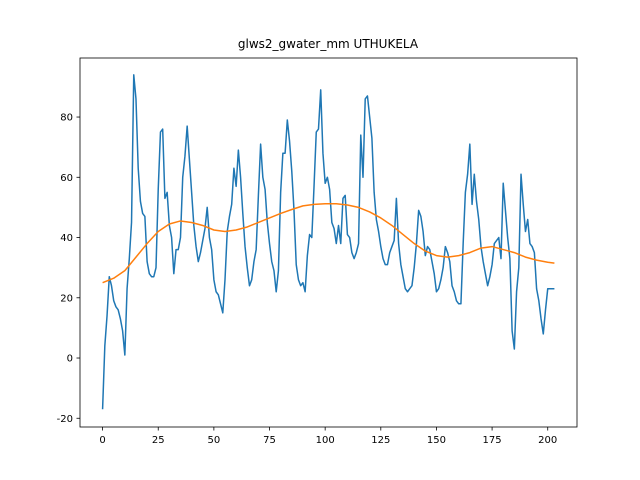 This screenshot has height=480, width=640. I want to click on y-tick-label: 20, so click(66, 298).